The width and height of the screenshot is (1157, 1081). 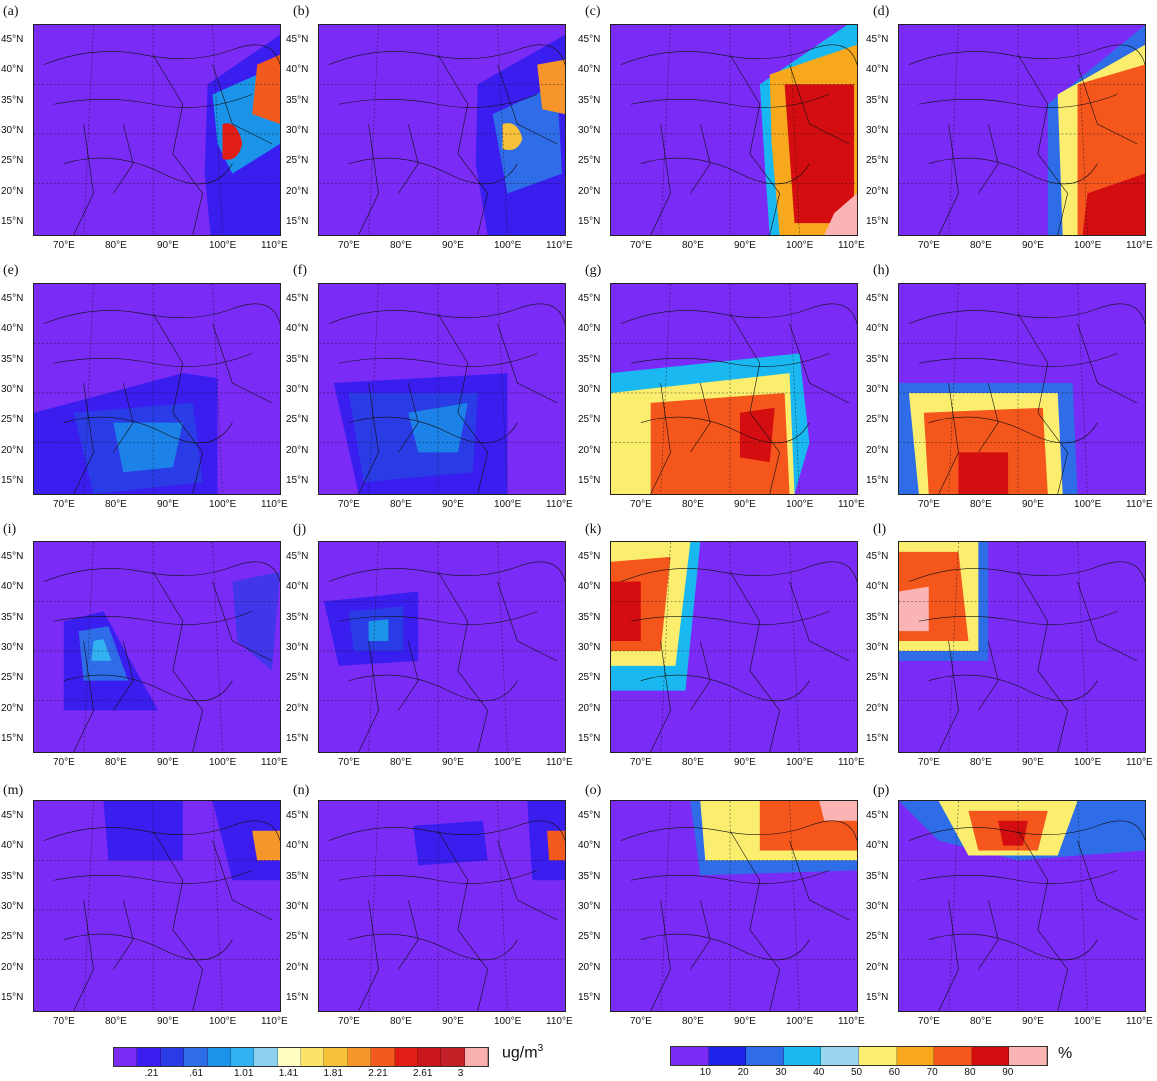 I want to click on panel-label: (o), so click(x=593, y=790).